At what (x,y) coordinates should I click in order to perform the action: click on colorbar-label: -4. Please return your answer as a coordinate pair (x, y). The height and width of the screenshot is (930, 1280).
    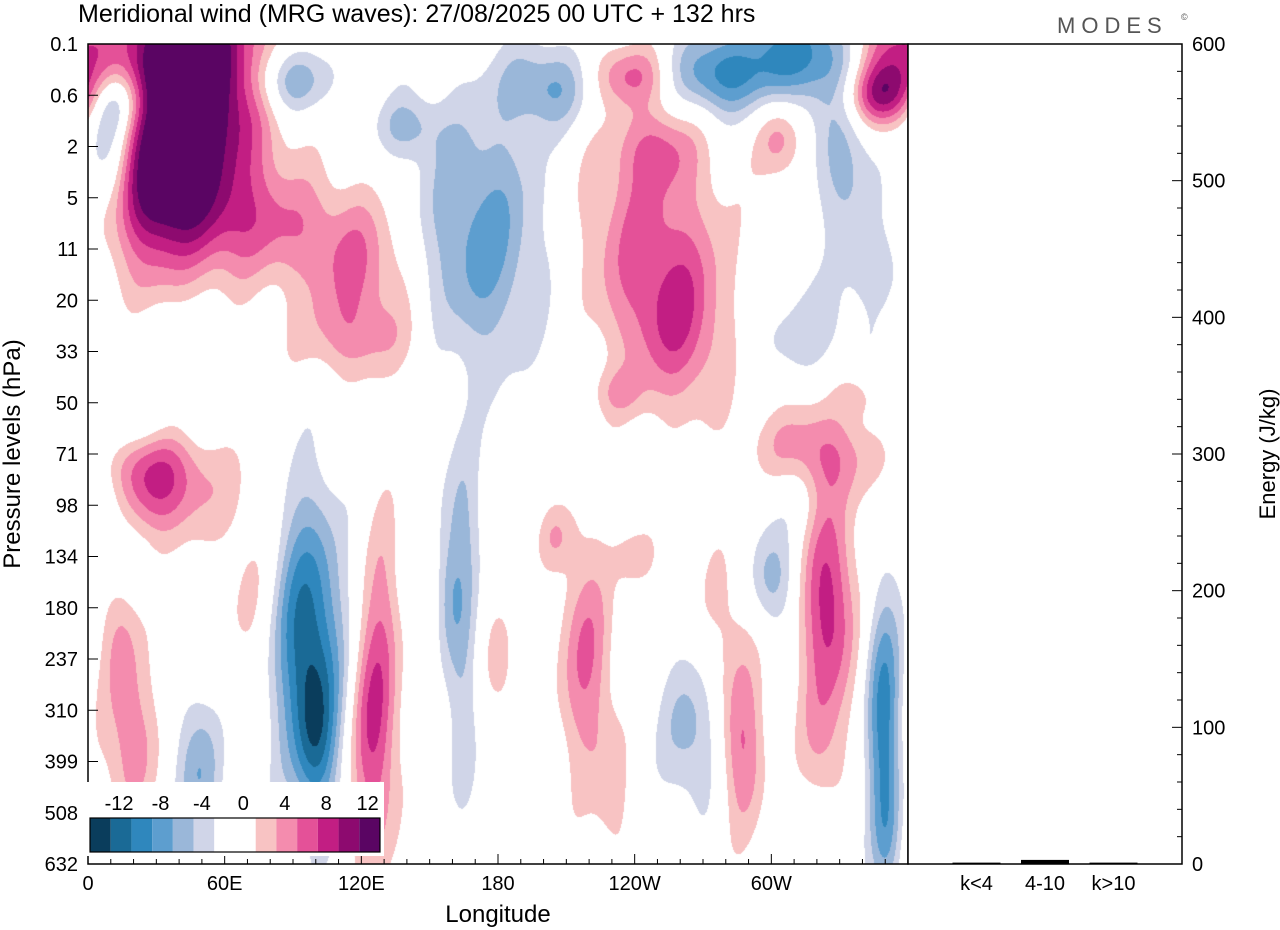
    Looking at the image, I should click on (202, 804).